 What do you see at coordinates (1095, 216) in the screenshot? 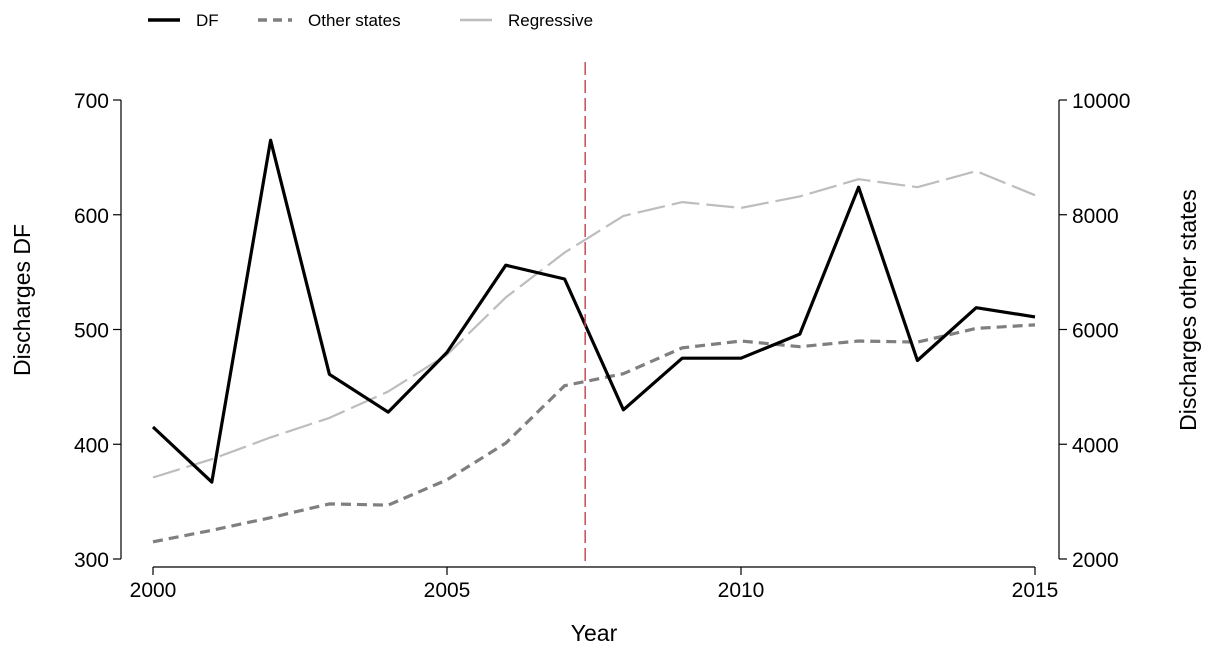
I see `y-right-tick-label: 8000` at bounding box center [1095, 216].